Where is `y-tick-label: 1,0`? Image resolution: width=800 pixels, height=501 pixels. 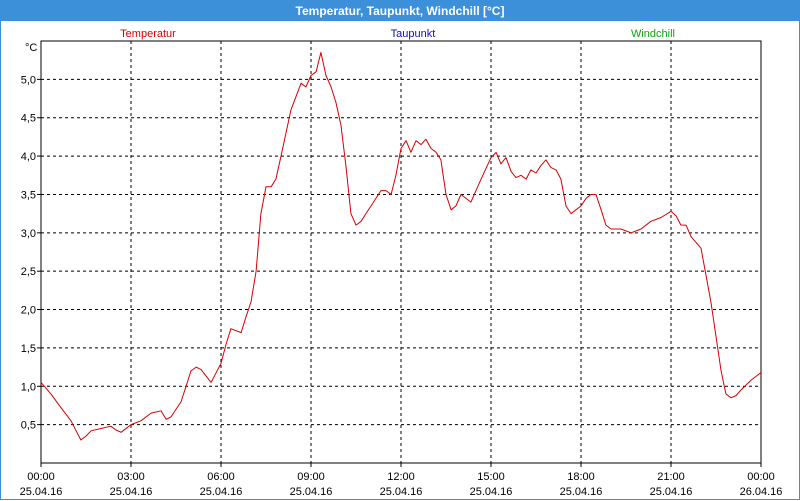
y-tick-label: 1,0 is located at coordinates (28, 387).